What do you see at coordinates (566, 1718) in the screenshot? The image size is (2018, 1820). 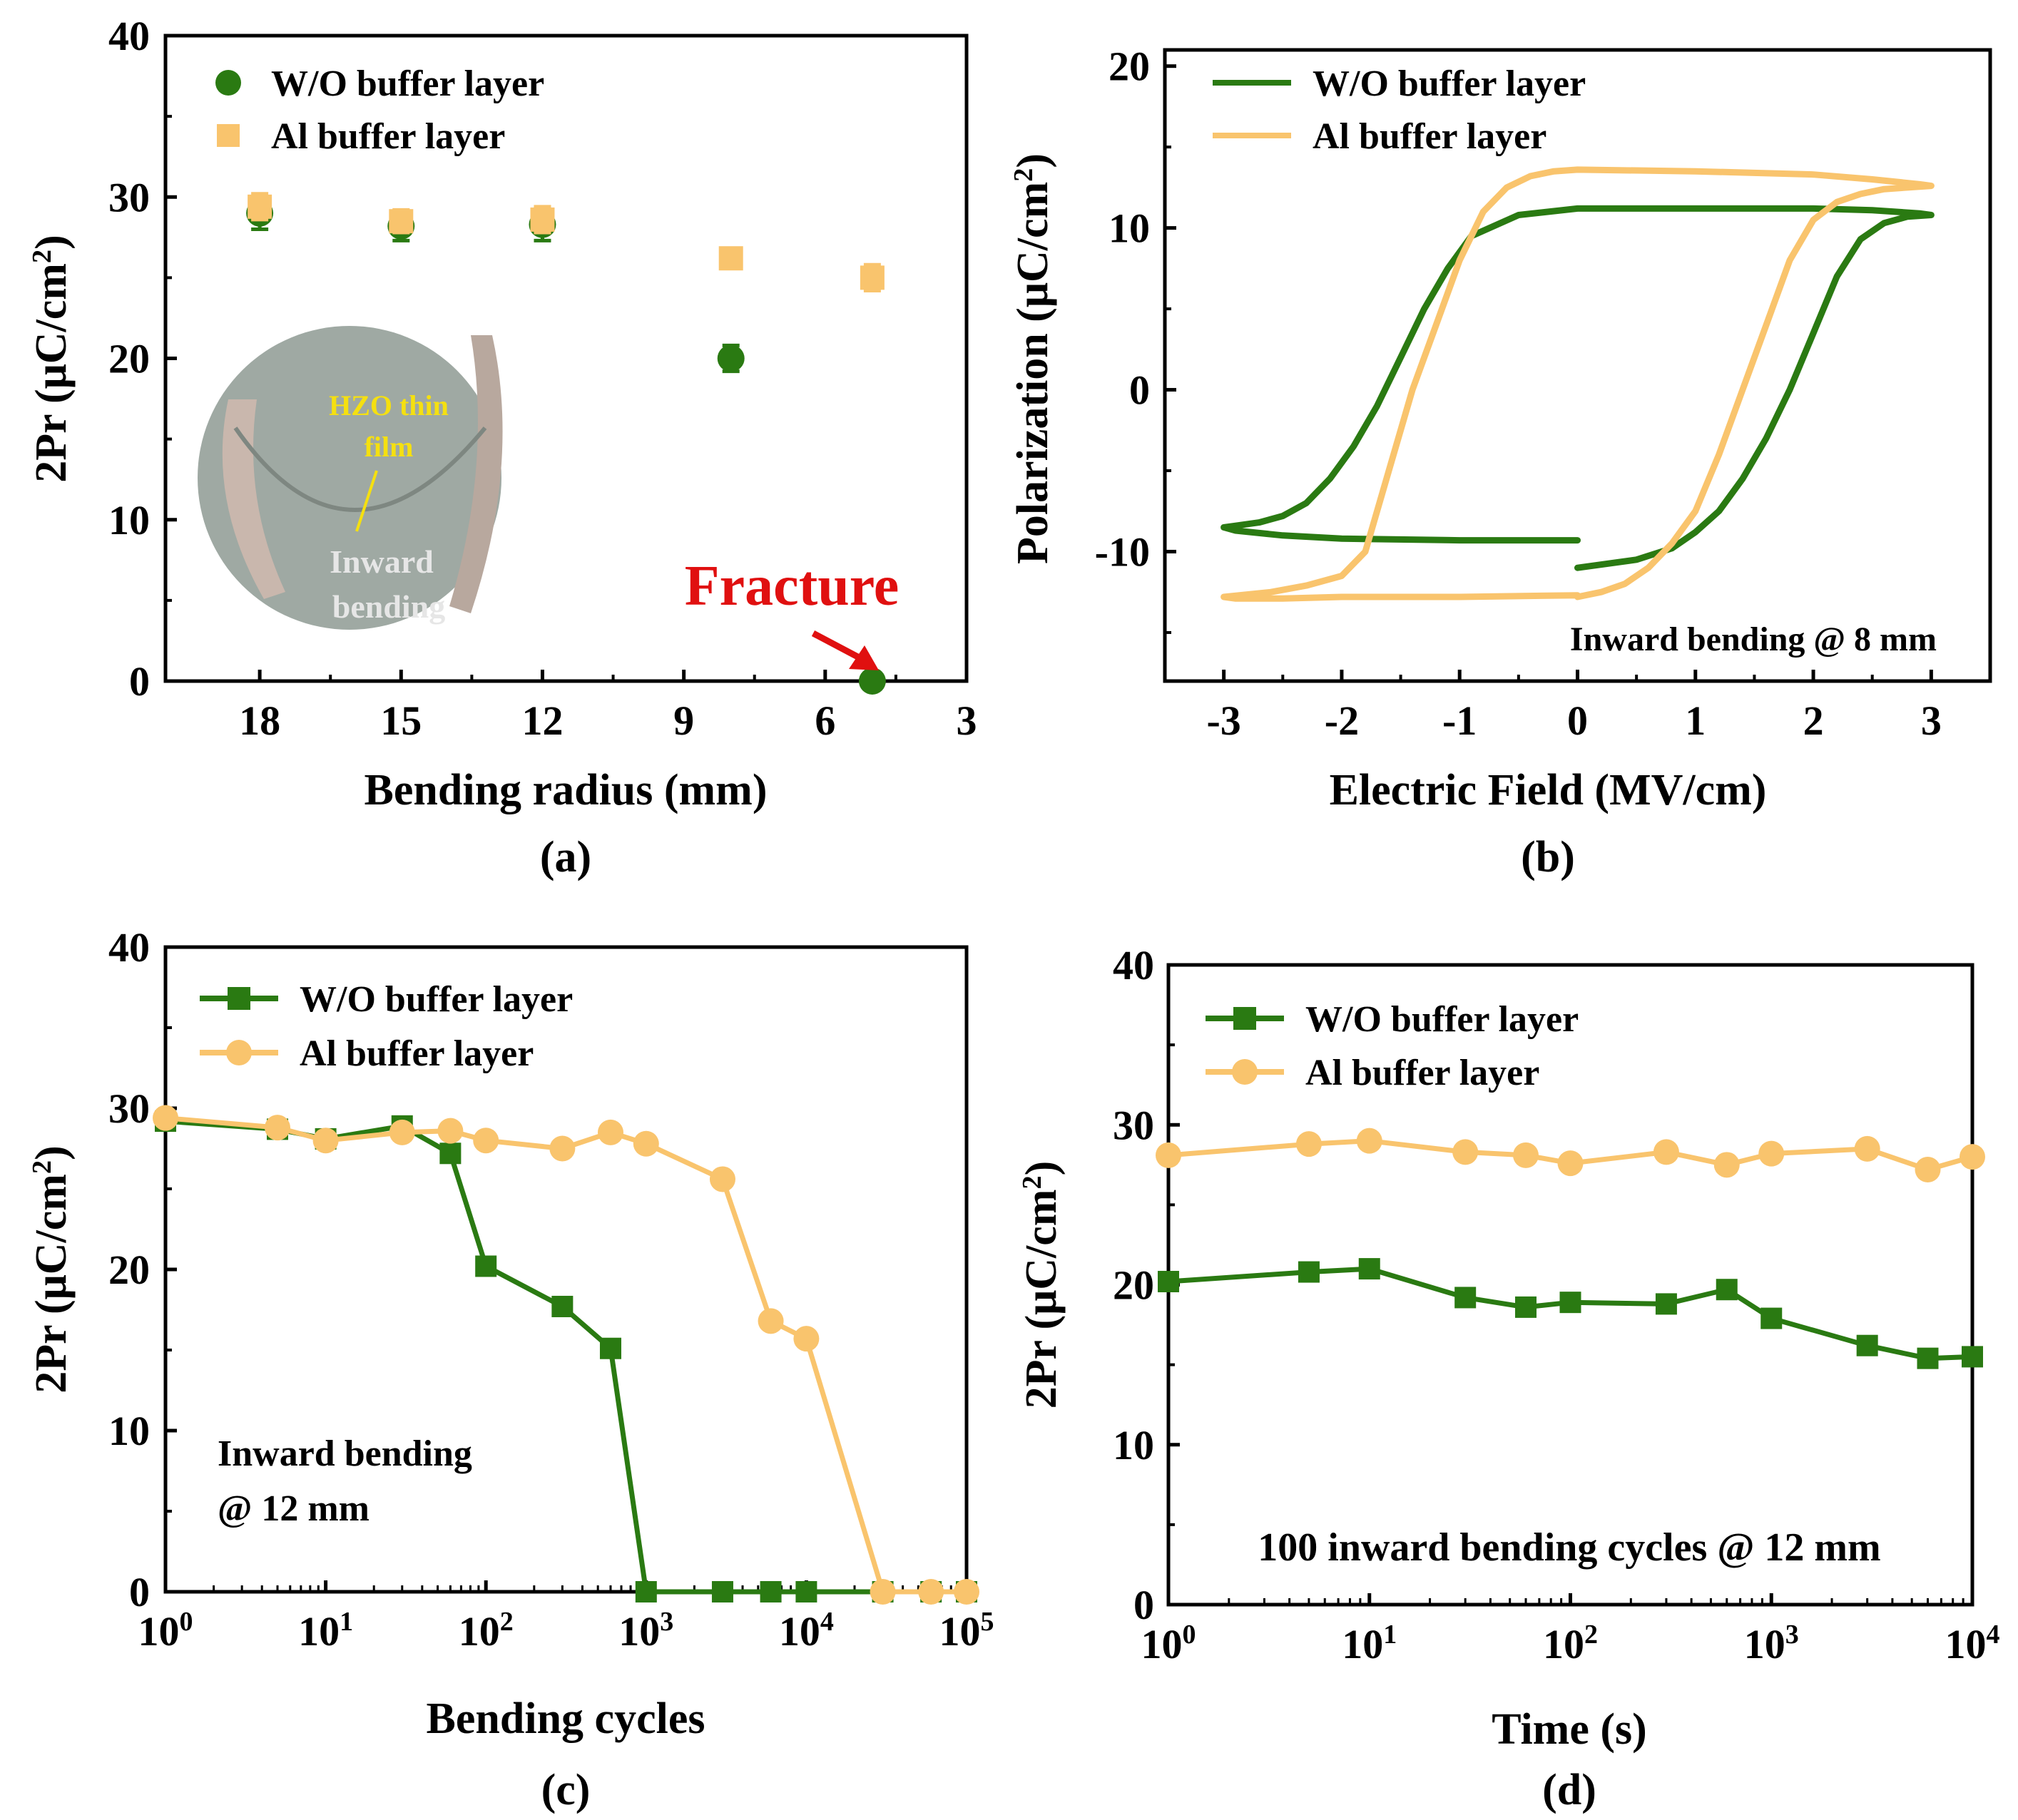 I see `x-axis-label: Bending cycles` at bounding box center [566, 1718].